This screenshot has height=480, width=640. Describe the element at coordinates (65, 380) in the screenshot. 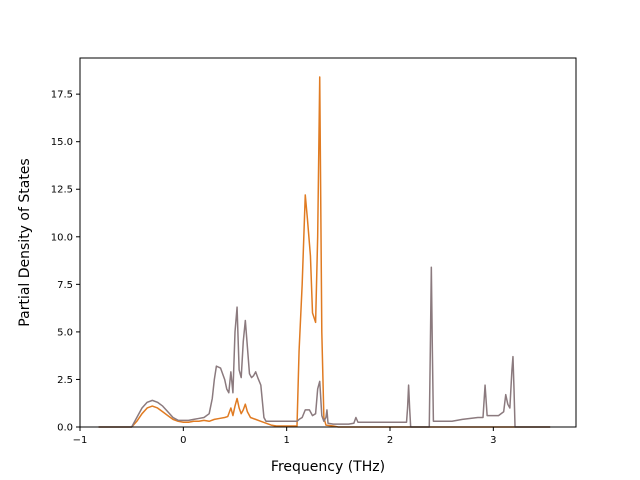

I see `y-tick-label: 2.5` at that location.